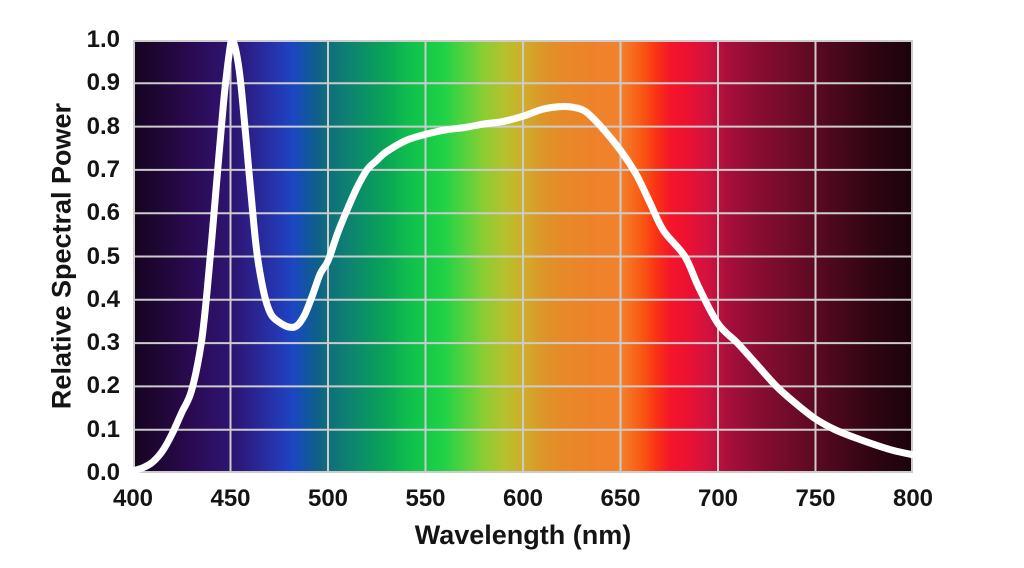 The image size is (1024, 568). I want to click on y-tick-label: 0.2, so click(103, 386).